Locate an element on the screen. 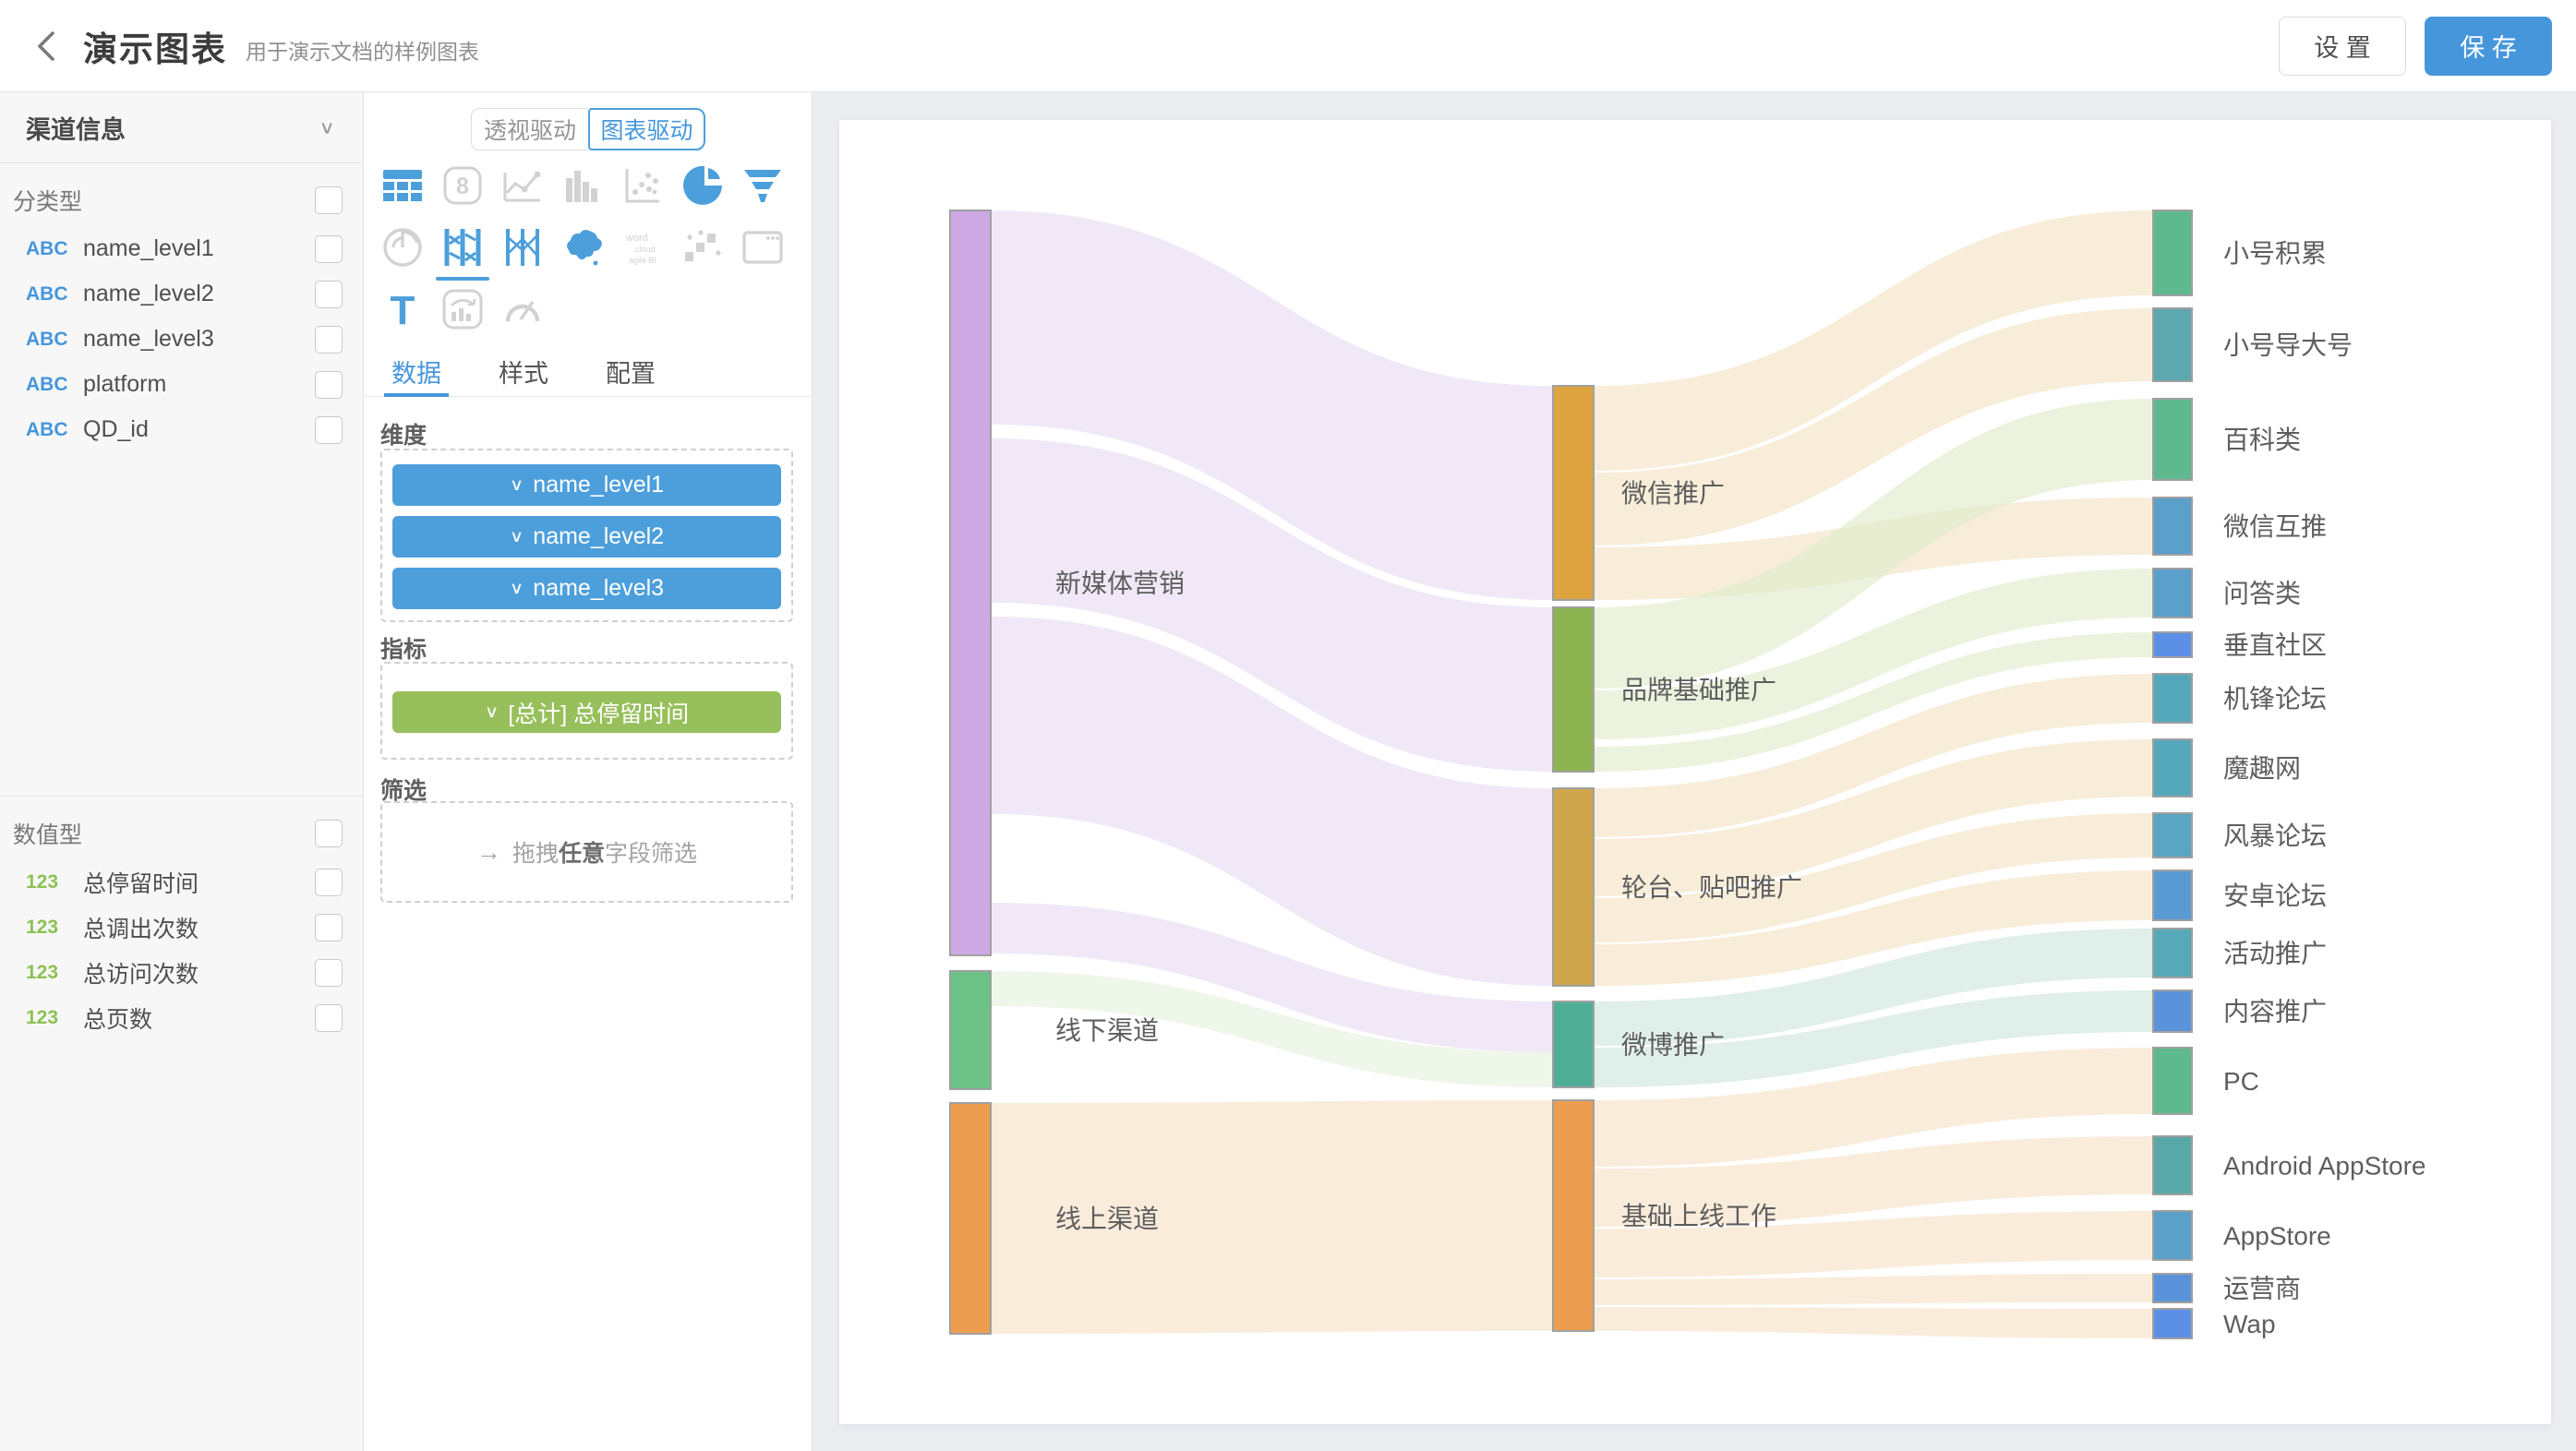  word-cloud-icon: word cloud agile BI is located at coordinates (642, 247).